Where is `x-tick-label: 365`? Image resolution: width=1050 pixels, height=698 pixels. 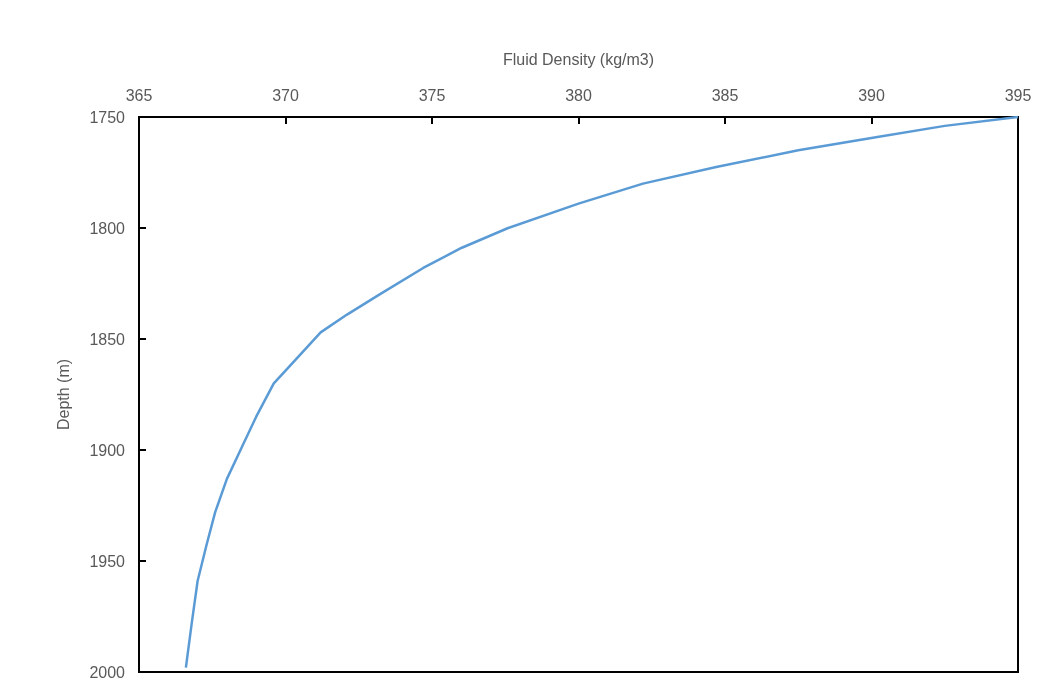 x-tick-label: 365 is located at coordinates (139, 95).